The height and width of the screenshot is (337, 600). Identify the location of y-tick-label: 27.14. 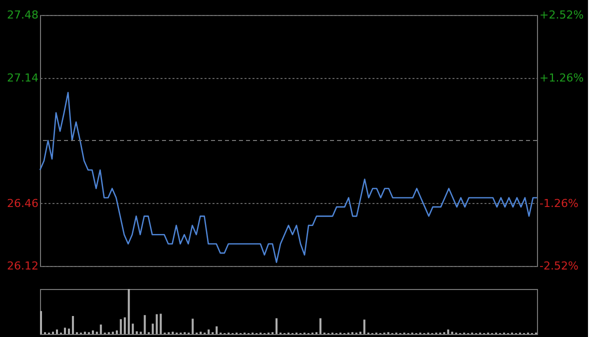
(22, 77).